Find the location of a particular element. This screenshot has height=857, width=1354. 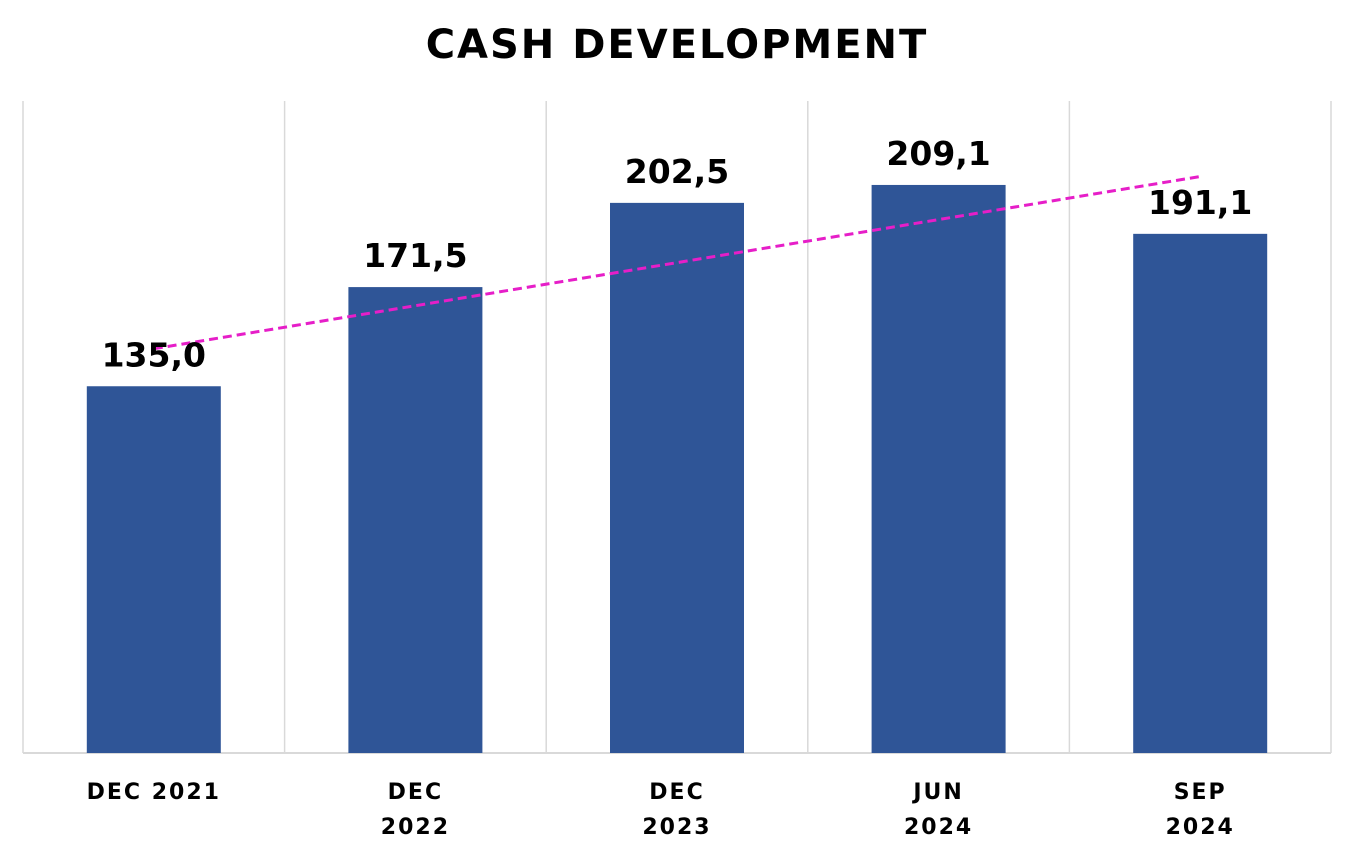

x-tick-label: SEP is located at coordinates (1200, 792).